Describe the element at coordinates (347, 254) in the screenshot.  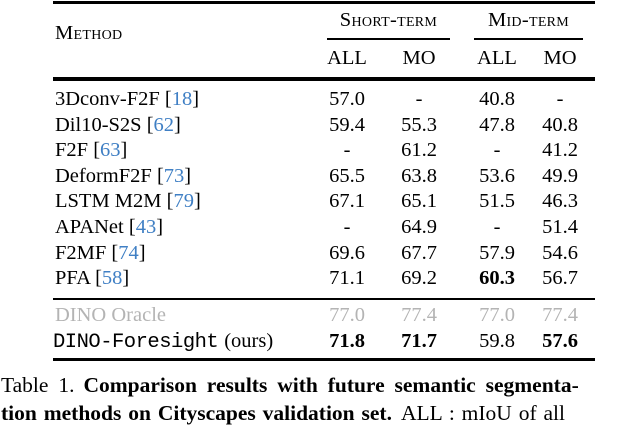
I see `metric-value: 69.6` at that location.